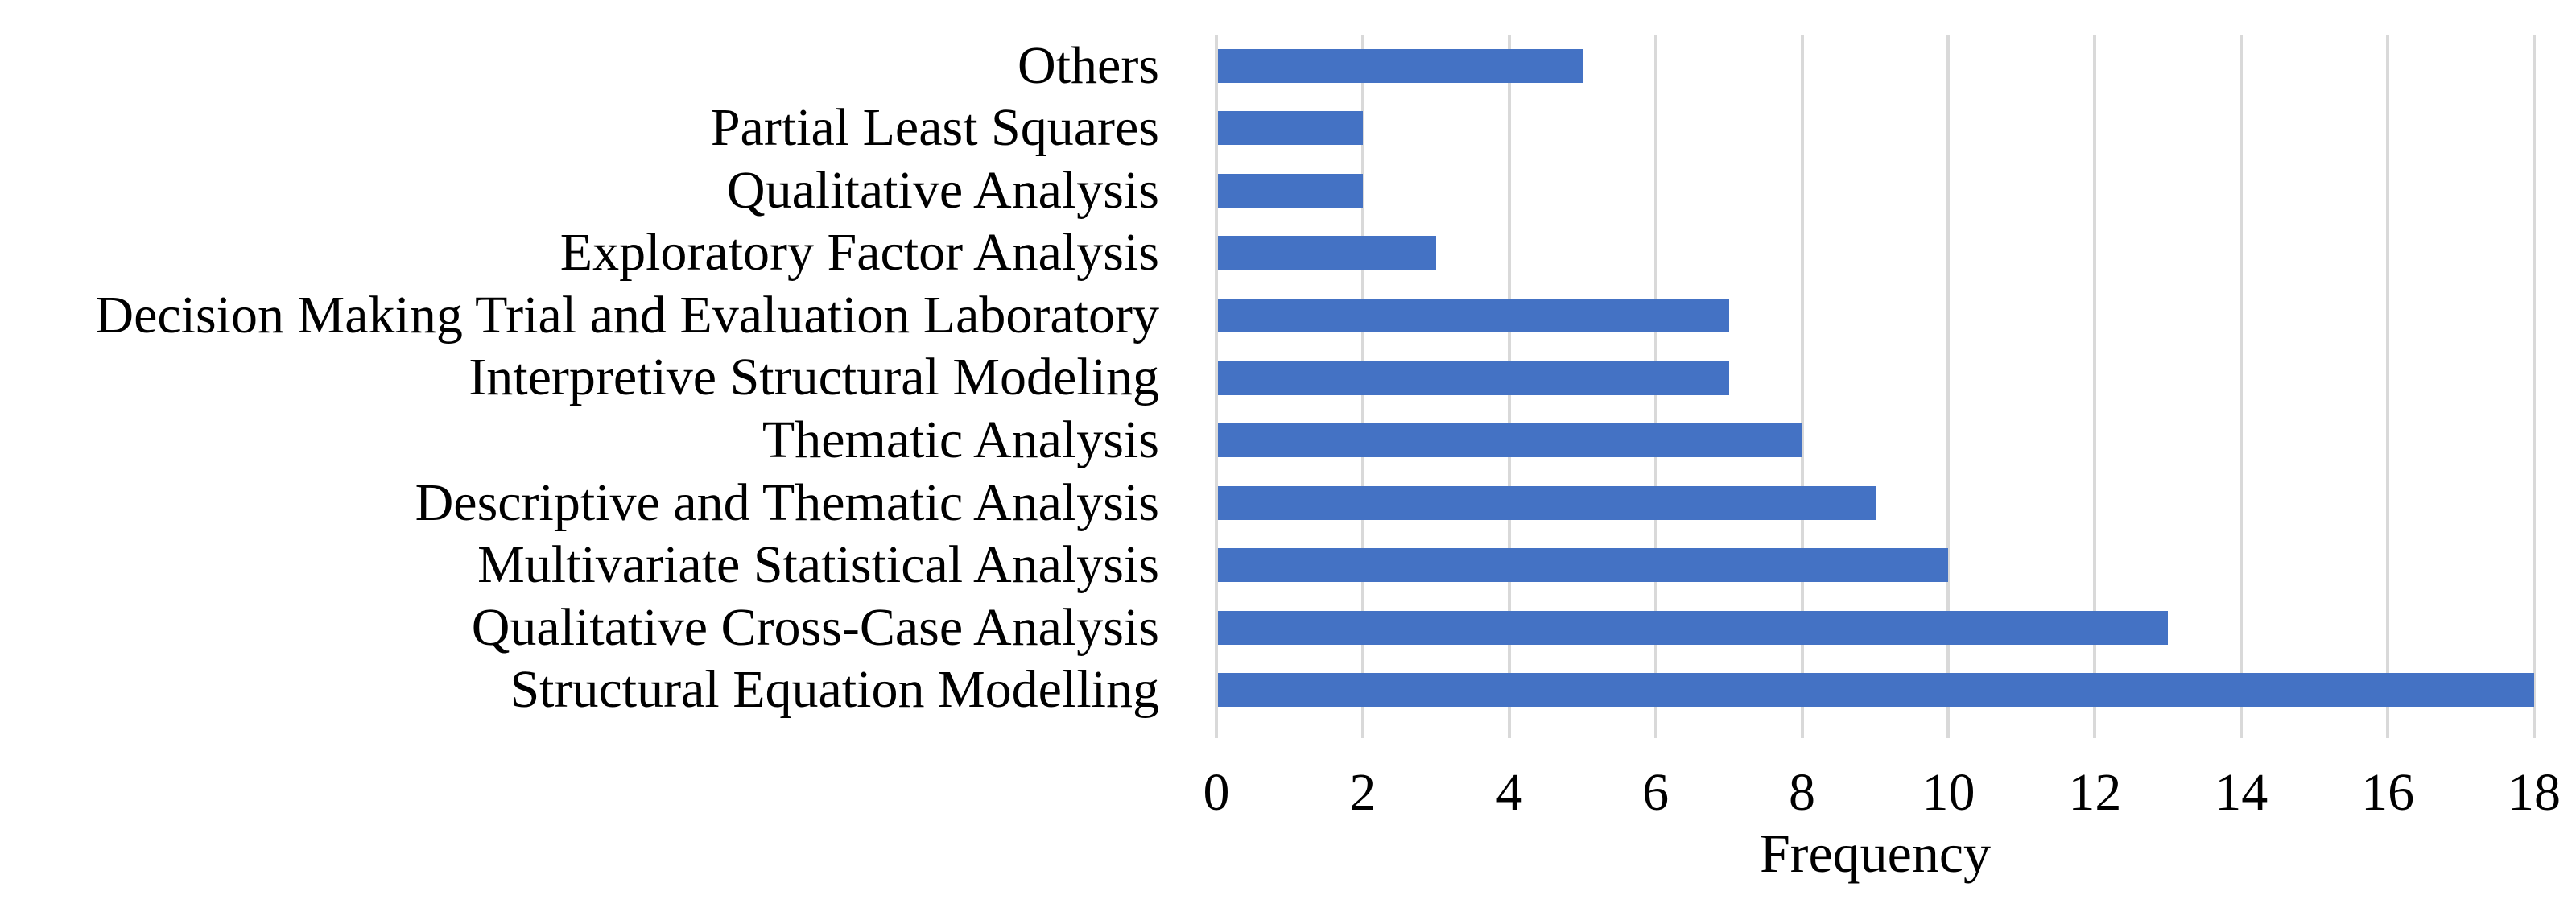  I want to click on category-row: Descriptive and Thematic Analysis, so click(579, 503).